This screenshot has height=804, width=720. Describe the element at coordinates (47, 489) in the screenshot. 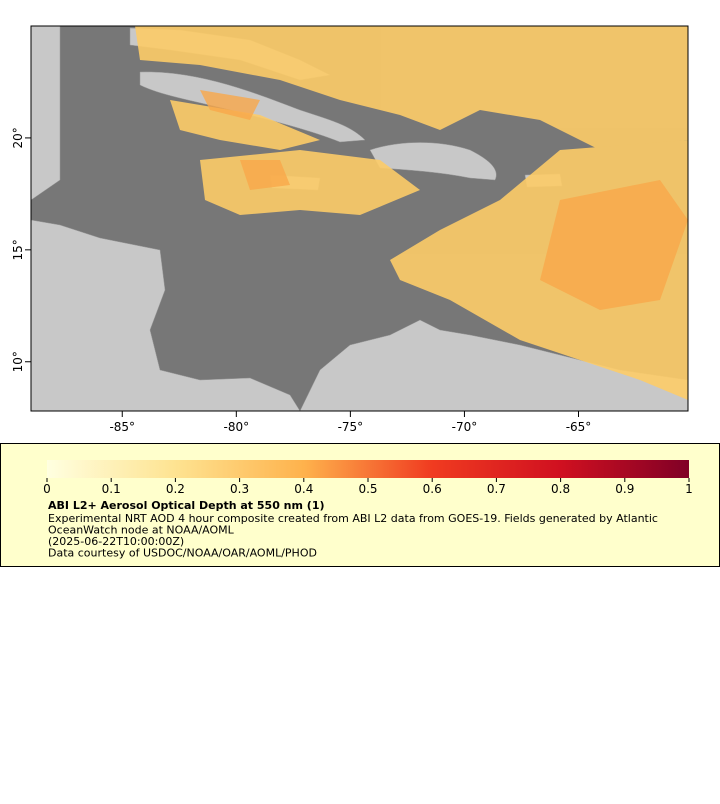

I see `colorbar-tick-label: 0` at that location.